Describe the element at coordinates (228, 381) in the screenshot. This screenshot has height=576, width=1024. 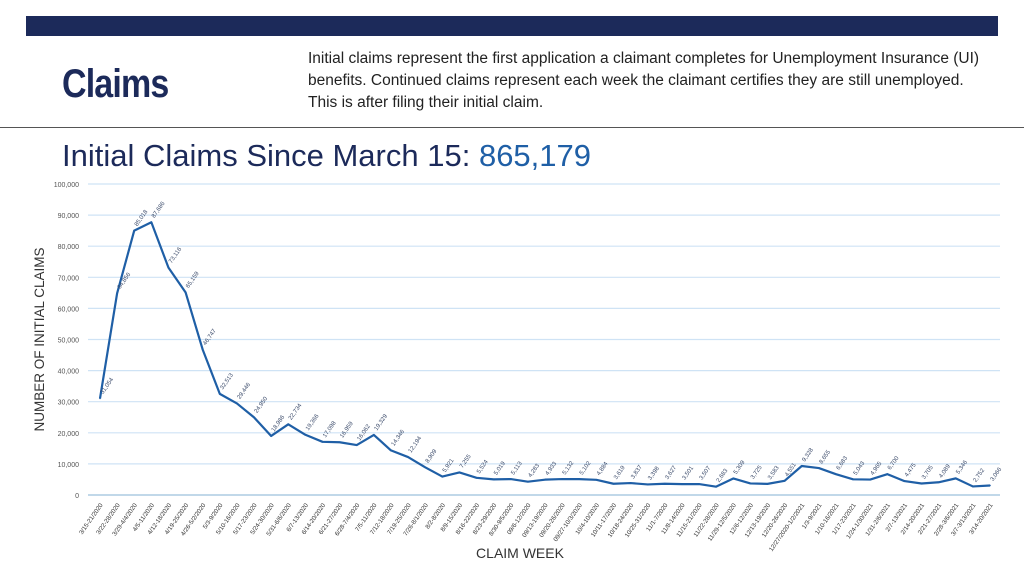
I see `data-label: 32,513` at that location.